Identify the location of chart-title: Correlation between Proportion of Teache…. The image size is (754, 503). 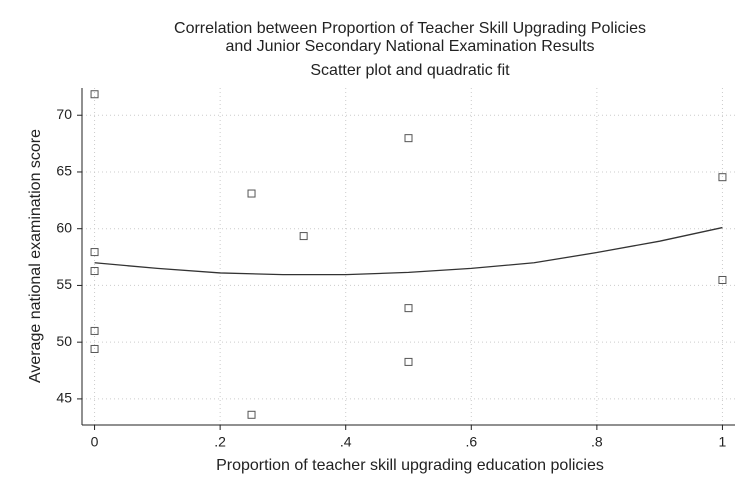
(410, 28).